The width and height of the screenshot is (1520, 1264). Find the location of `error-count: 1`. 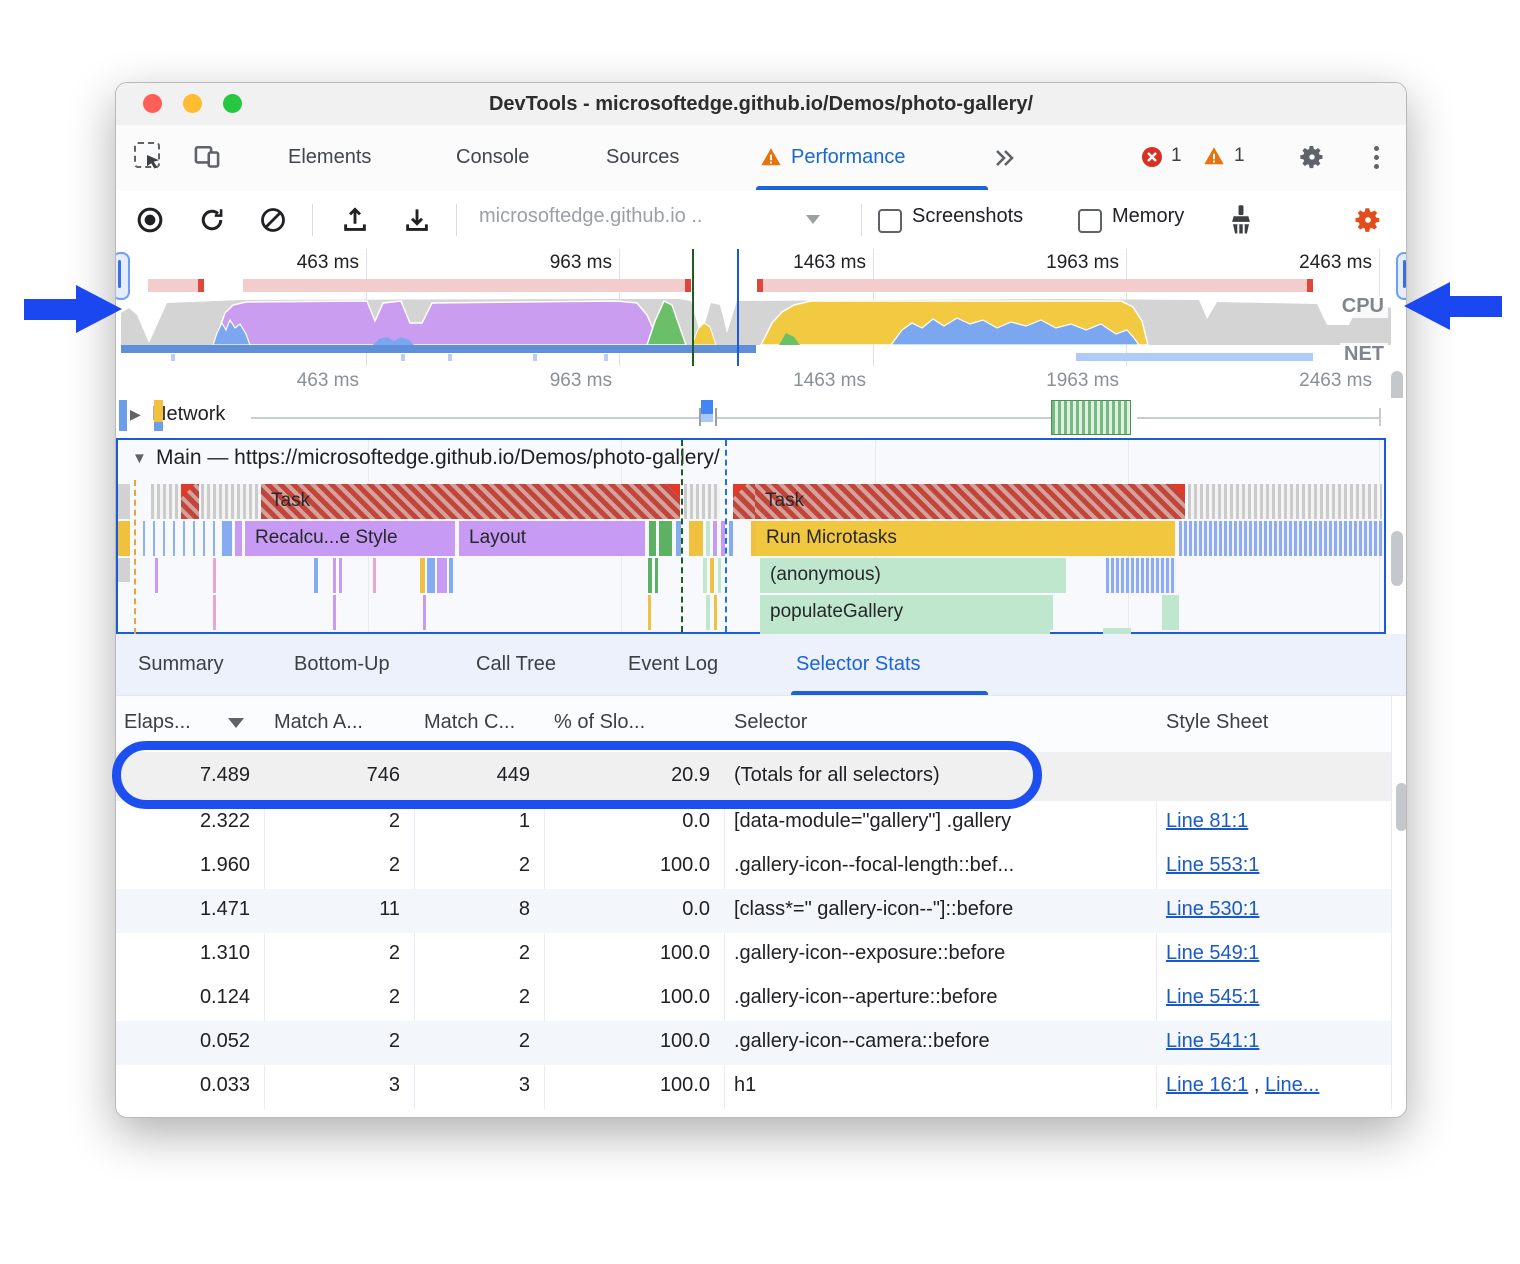

error-count: 1 is located at coordinates (1176, 155).